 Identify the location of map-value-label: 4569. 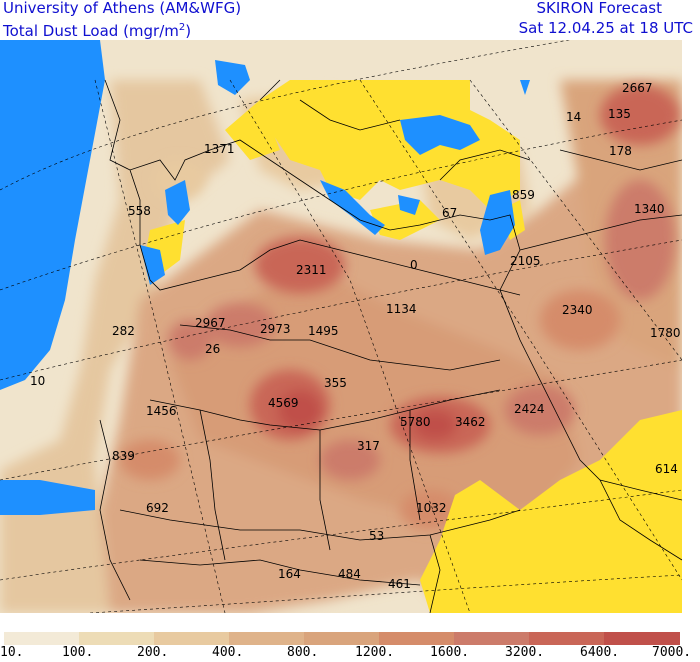
(283, 403).